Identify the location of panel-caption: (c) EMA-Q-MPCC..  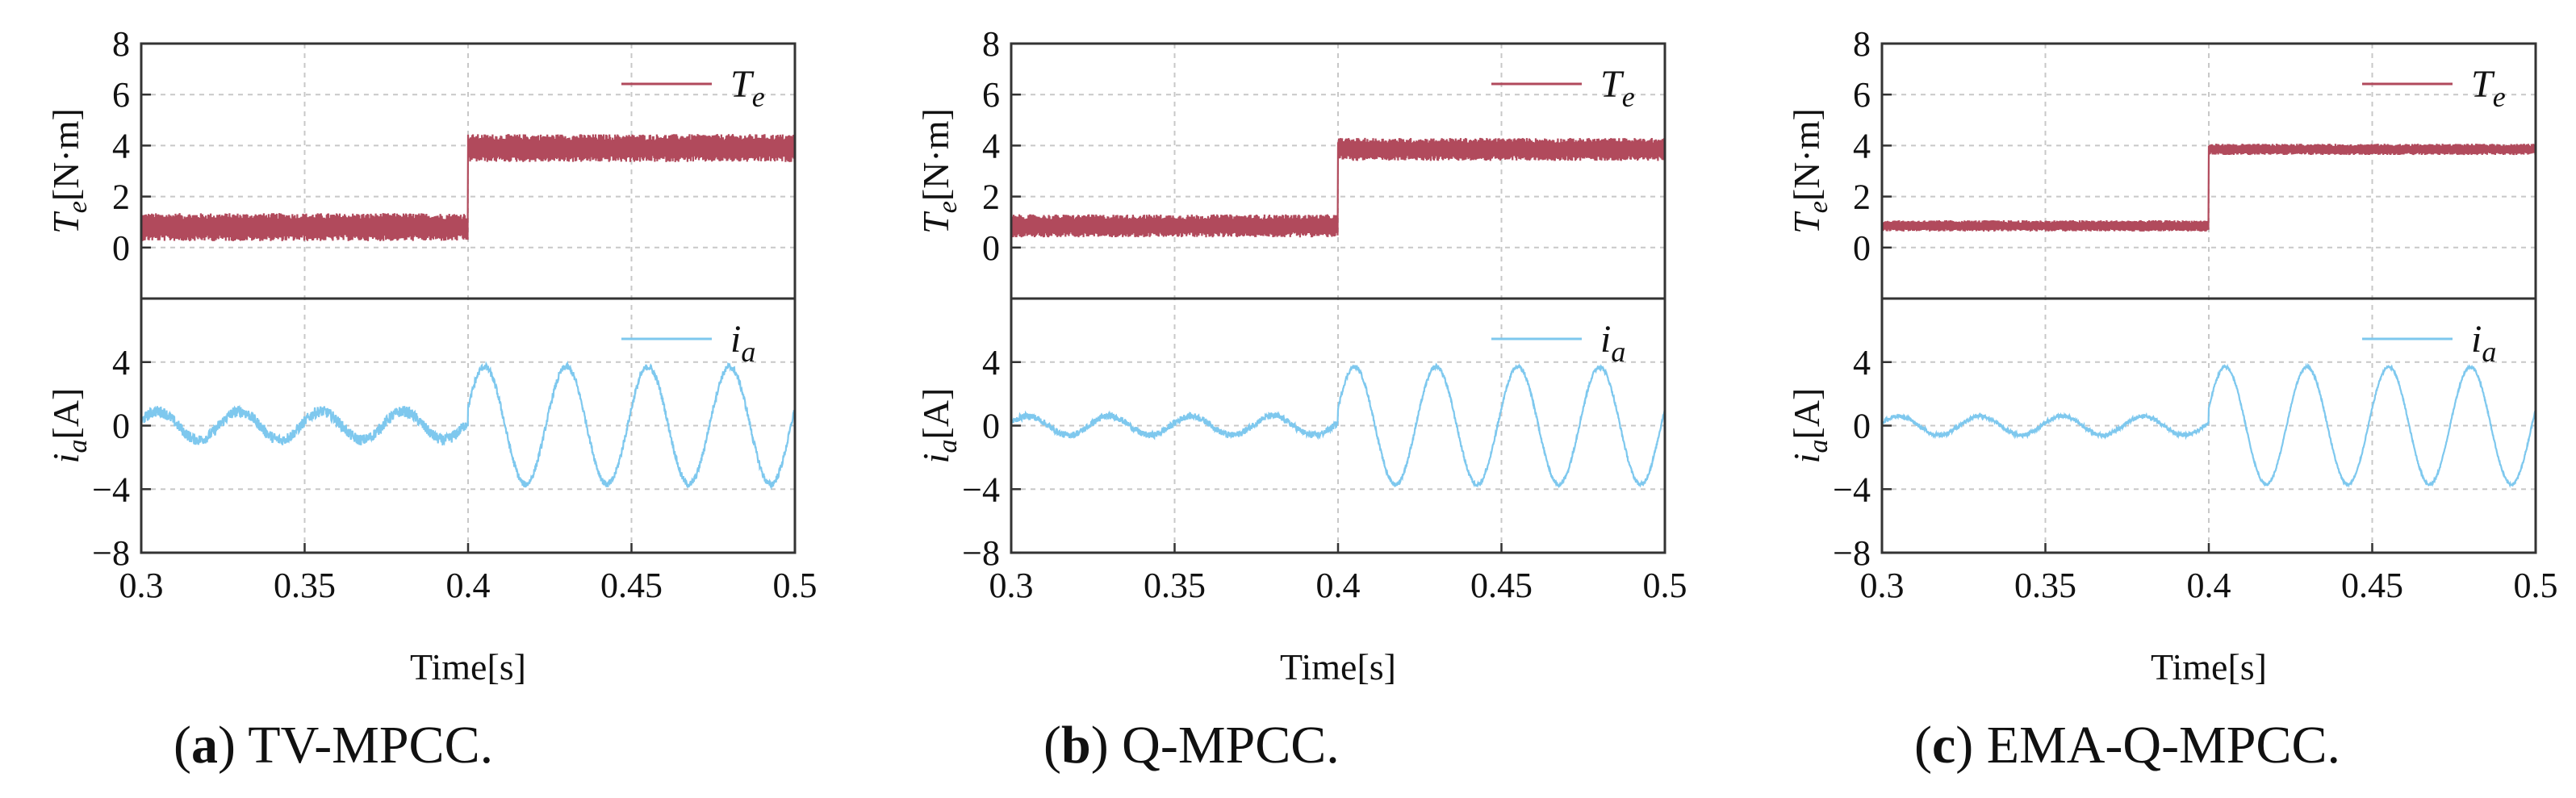
(2127, 746).